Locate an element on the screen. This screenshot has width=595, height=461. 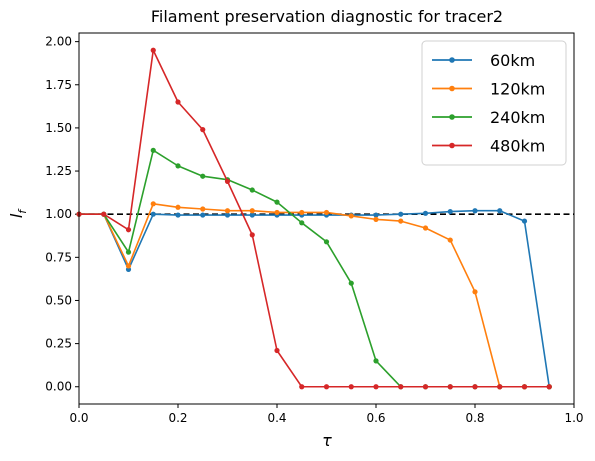
x-tick-label: 0.4 is located at coordinates (276, 418).